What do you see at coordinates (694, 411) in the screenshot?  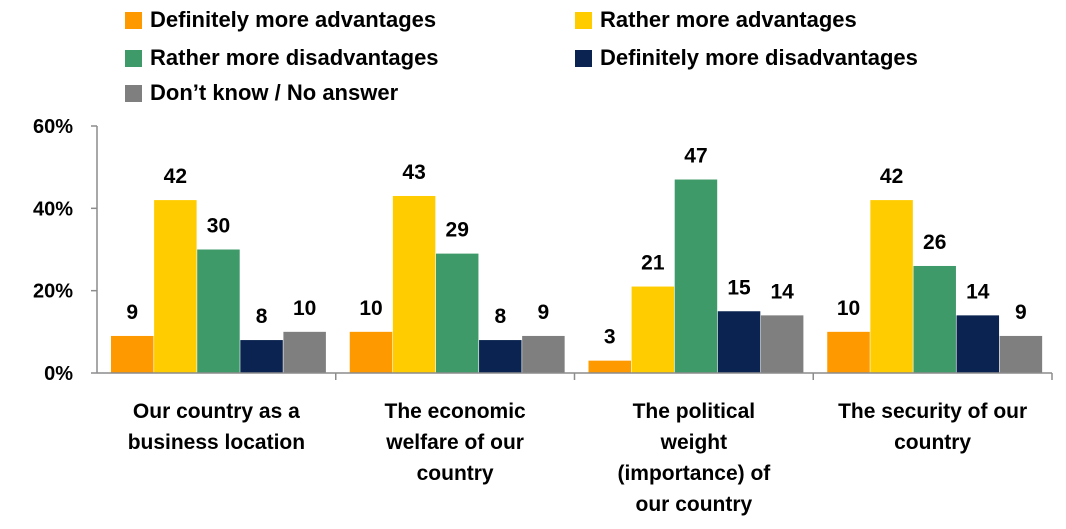 I see `category-label-line: The political` at bounding box center [694, 411].